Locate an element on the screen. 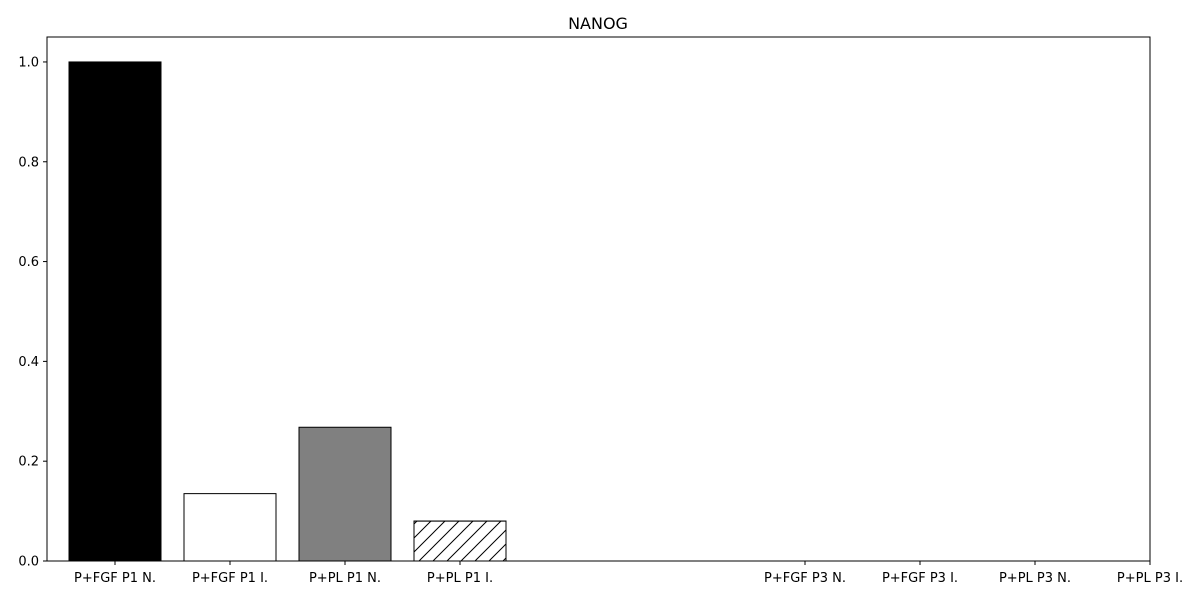 The image size is (1200, 600). y-axis: 0.0 0.2 0.4 0.6 0.8 1.0 is located at coordinates (32, 312).